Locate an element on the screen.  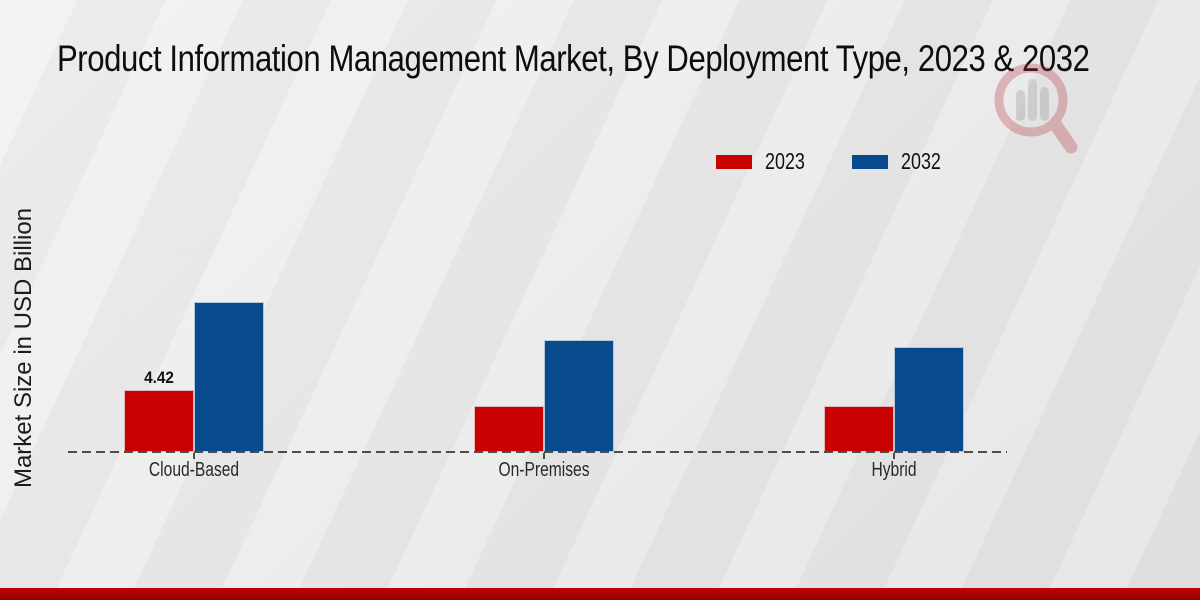
bar-group-on-premises is located at coordinates (544, 396).